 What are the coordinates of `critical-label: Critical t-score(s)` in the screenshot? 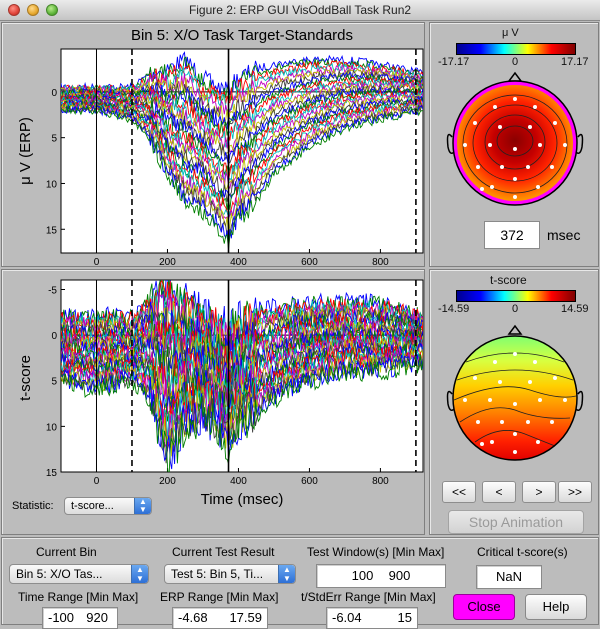 It's located at (522, 552).